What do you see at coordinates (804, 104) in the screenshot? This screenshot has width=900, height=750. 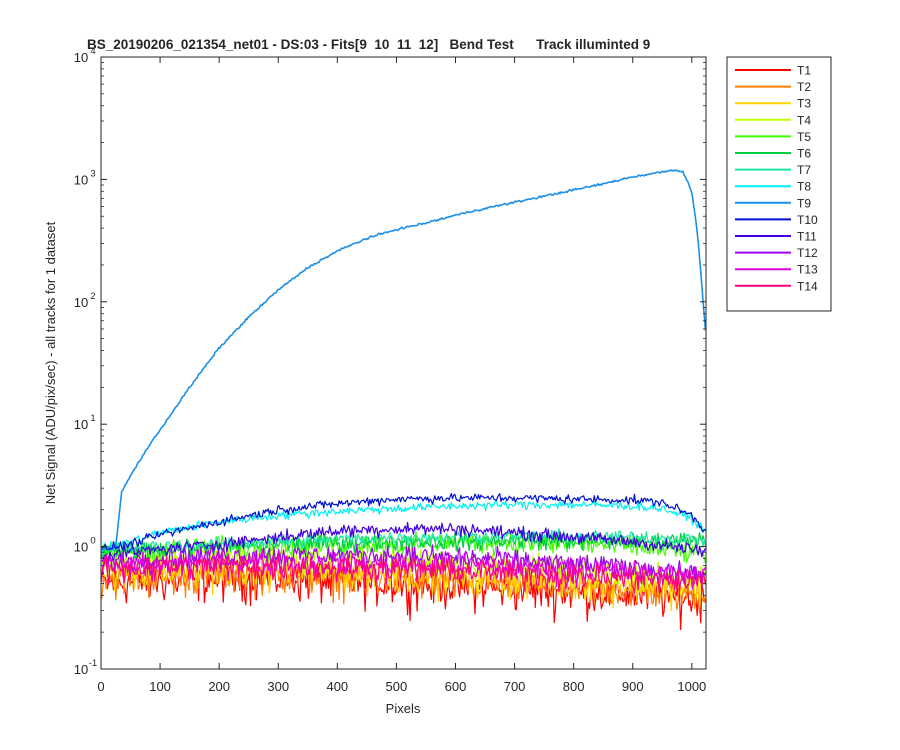 I see `legend-label-t3: T3` at bounding box center [804, 104].